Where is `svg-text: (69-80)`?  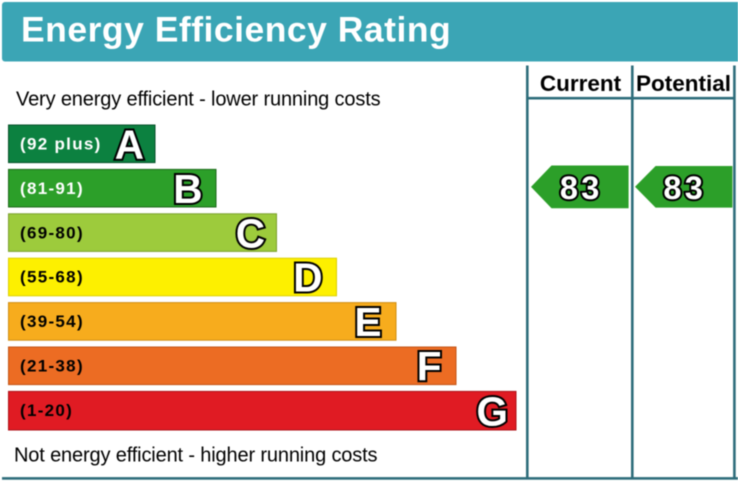
svg-text: (69-80) is located at coordinates (52, 232).